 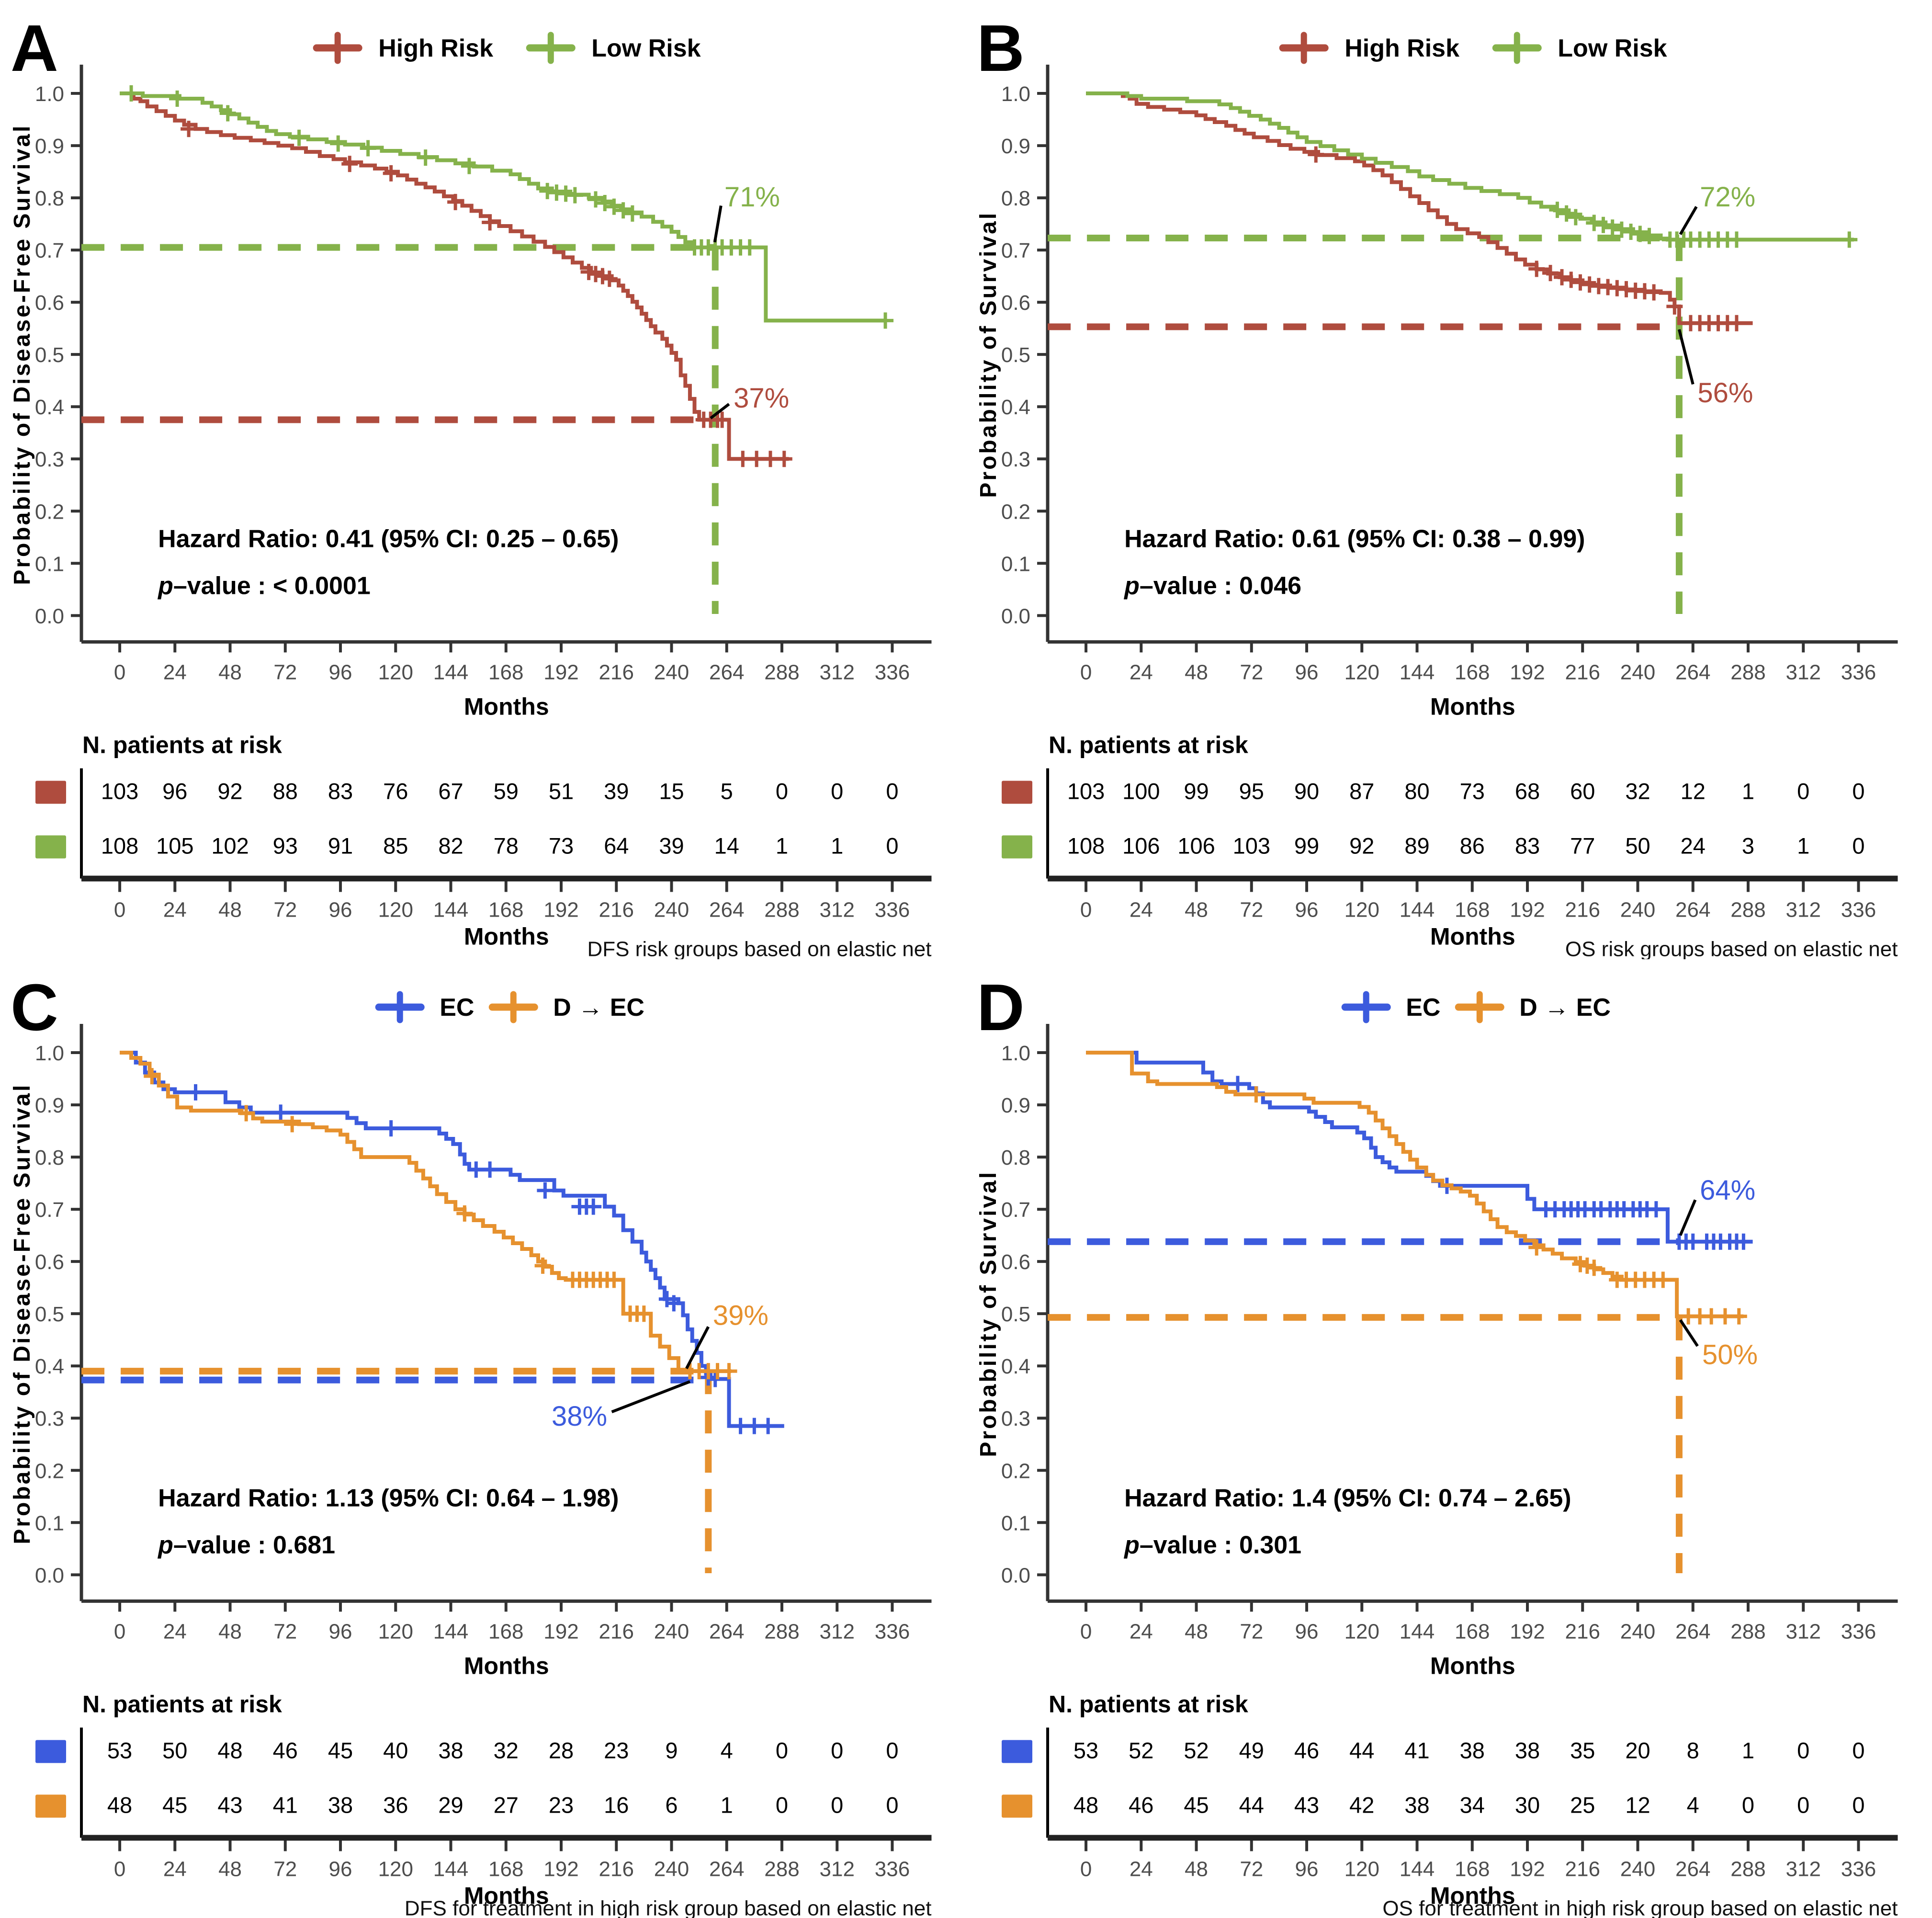 What do you see at coordinates (285, 791) in the screenshot?
I see `risk-count: 88` at bounding box center [285, 791].